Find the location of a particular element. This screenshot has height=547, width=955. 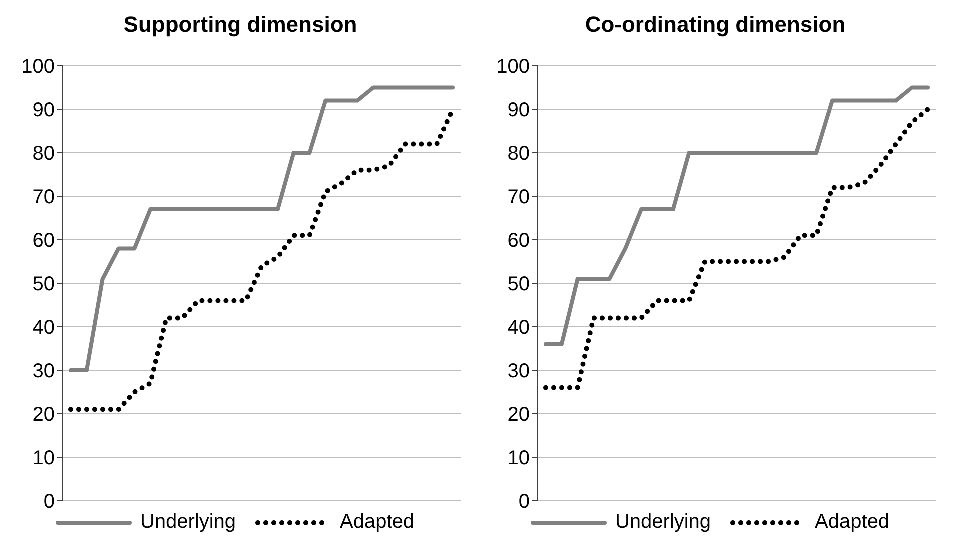

chart-title: Supporting dimension is located at coordinates (240, 25).